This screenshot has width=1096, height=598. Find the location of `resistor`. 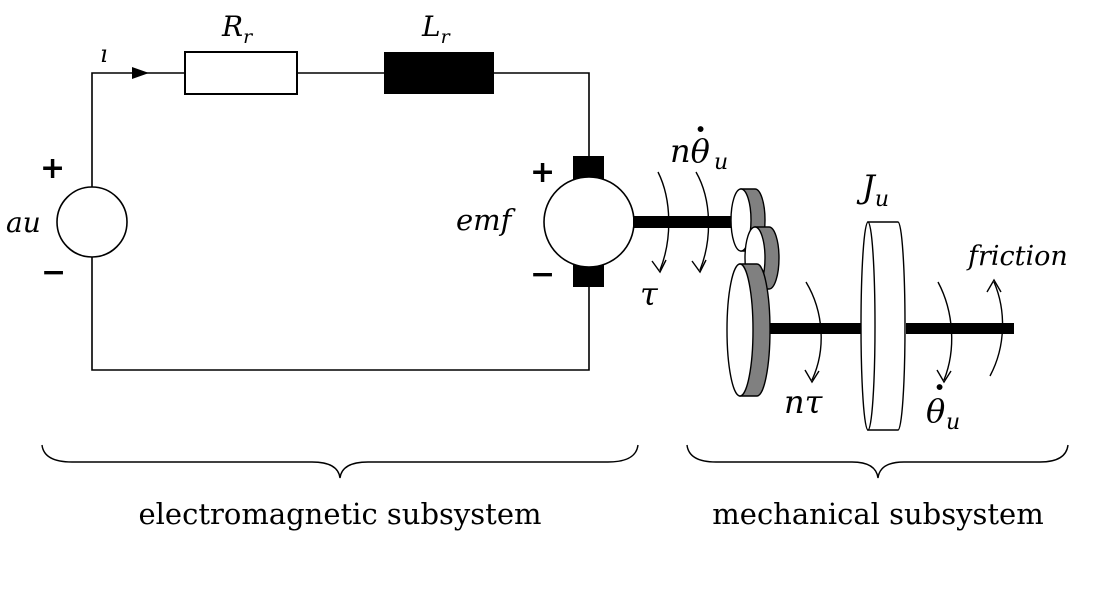

resistor is located at coordinates (241, 73).